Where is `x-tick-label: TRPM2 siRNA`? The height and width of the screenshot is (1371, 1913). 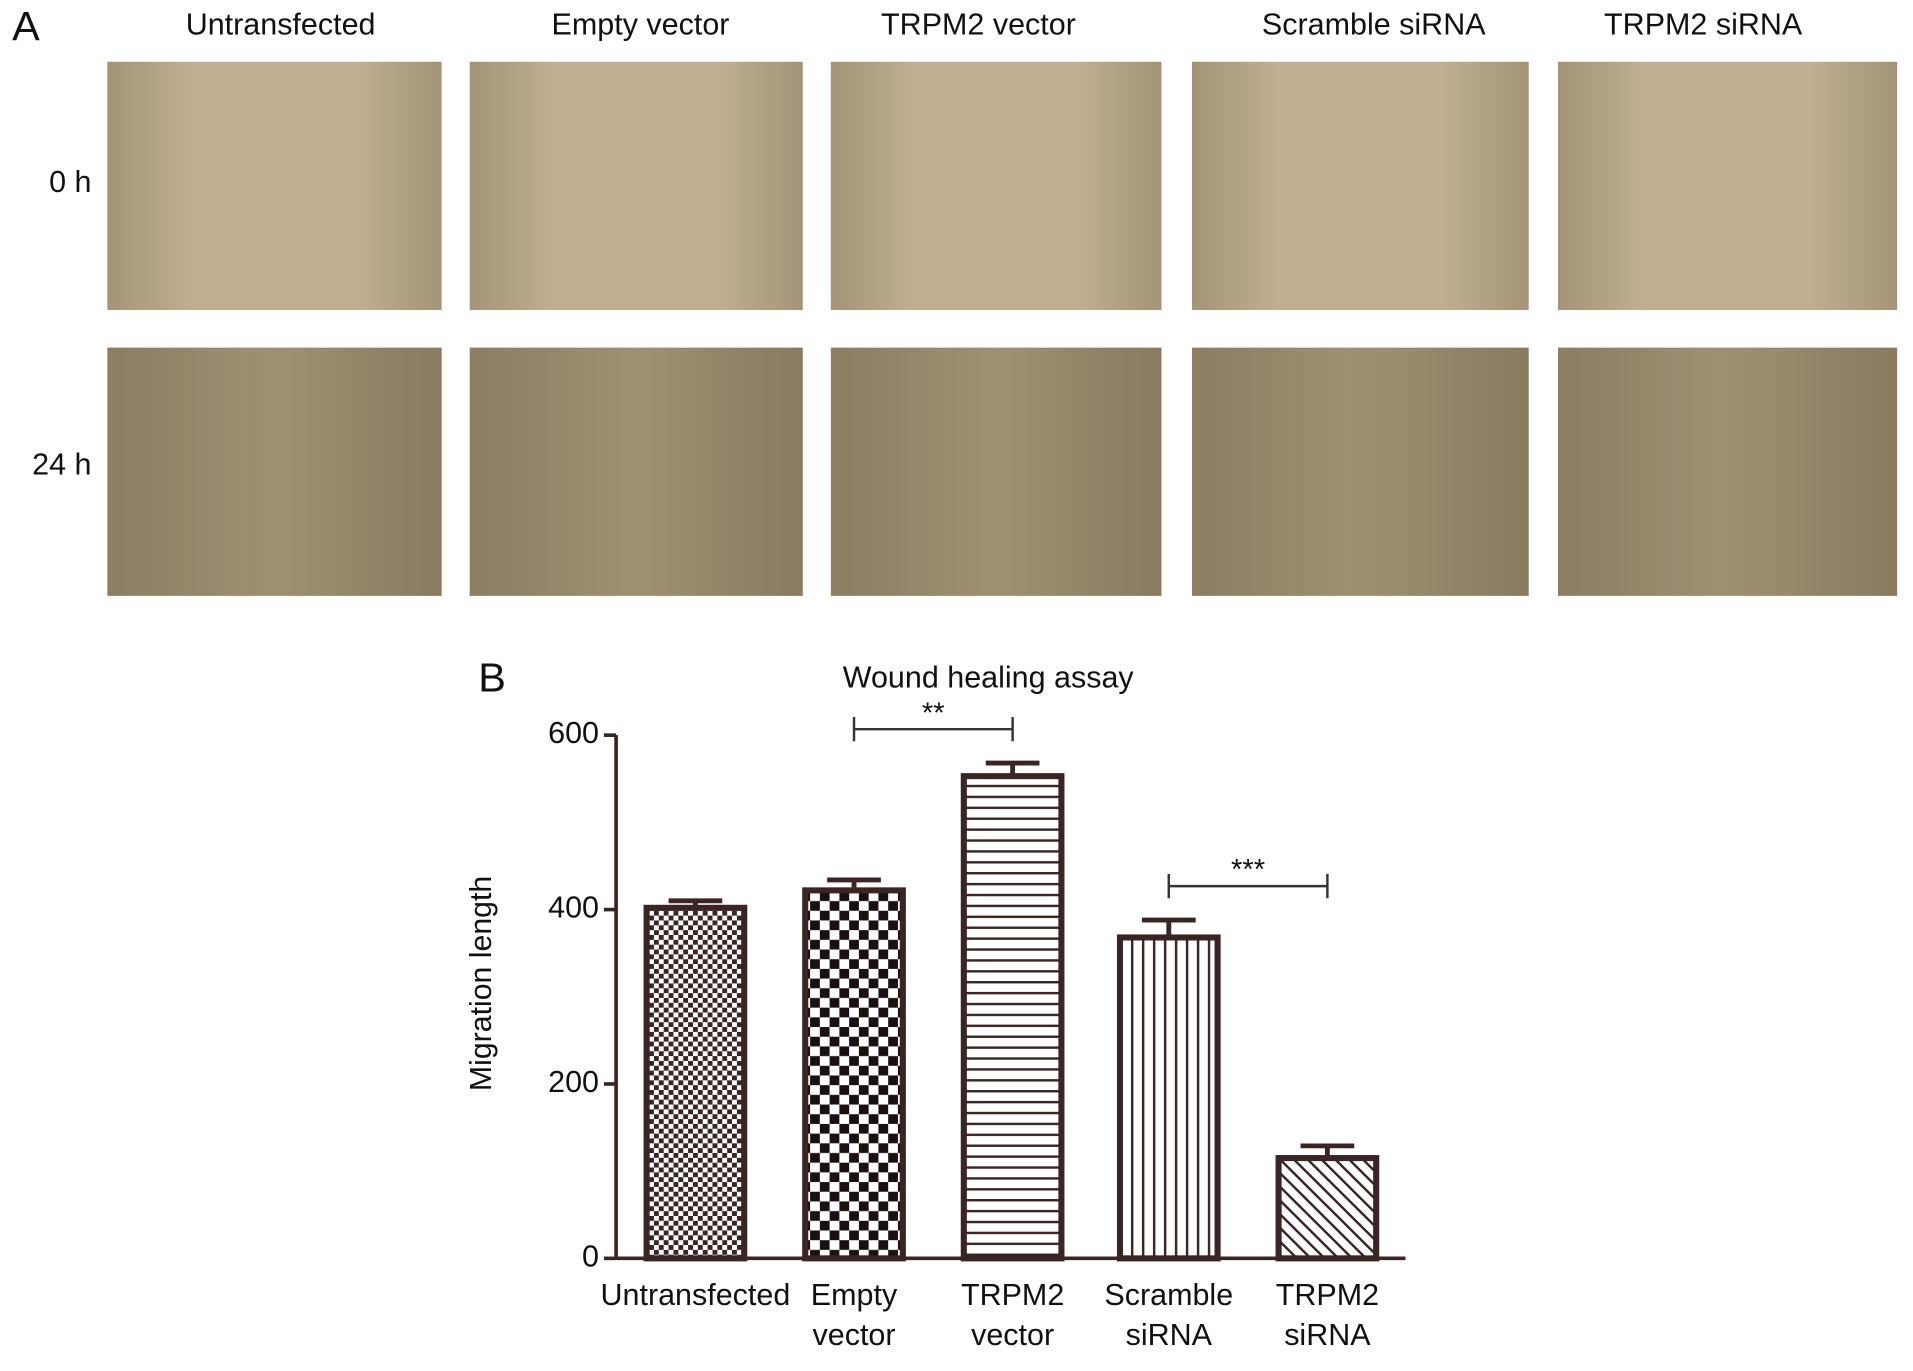 x-tick-label: TRPM2 siRNA is located at coordinates (1327, 1315).